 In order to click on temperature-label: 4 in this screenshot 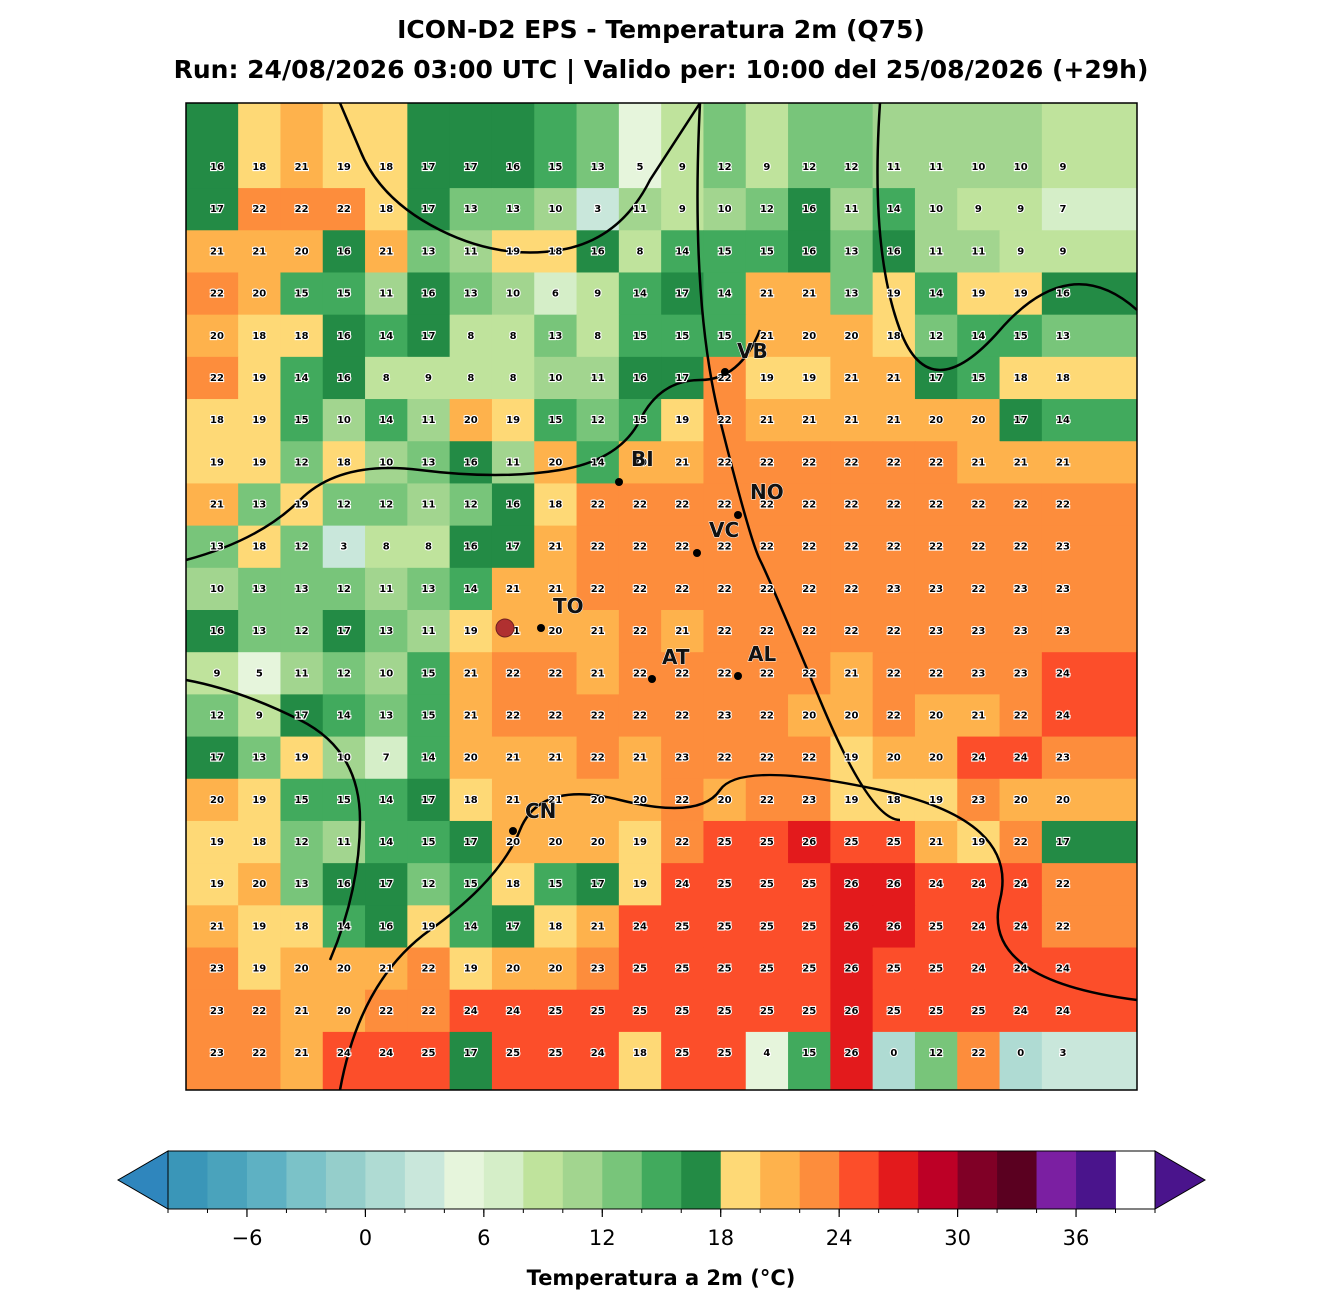, I will do `click(766, 1053)`.